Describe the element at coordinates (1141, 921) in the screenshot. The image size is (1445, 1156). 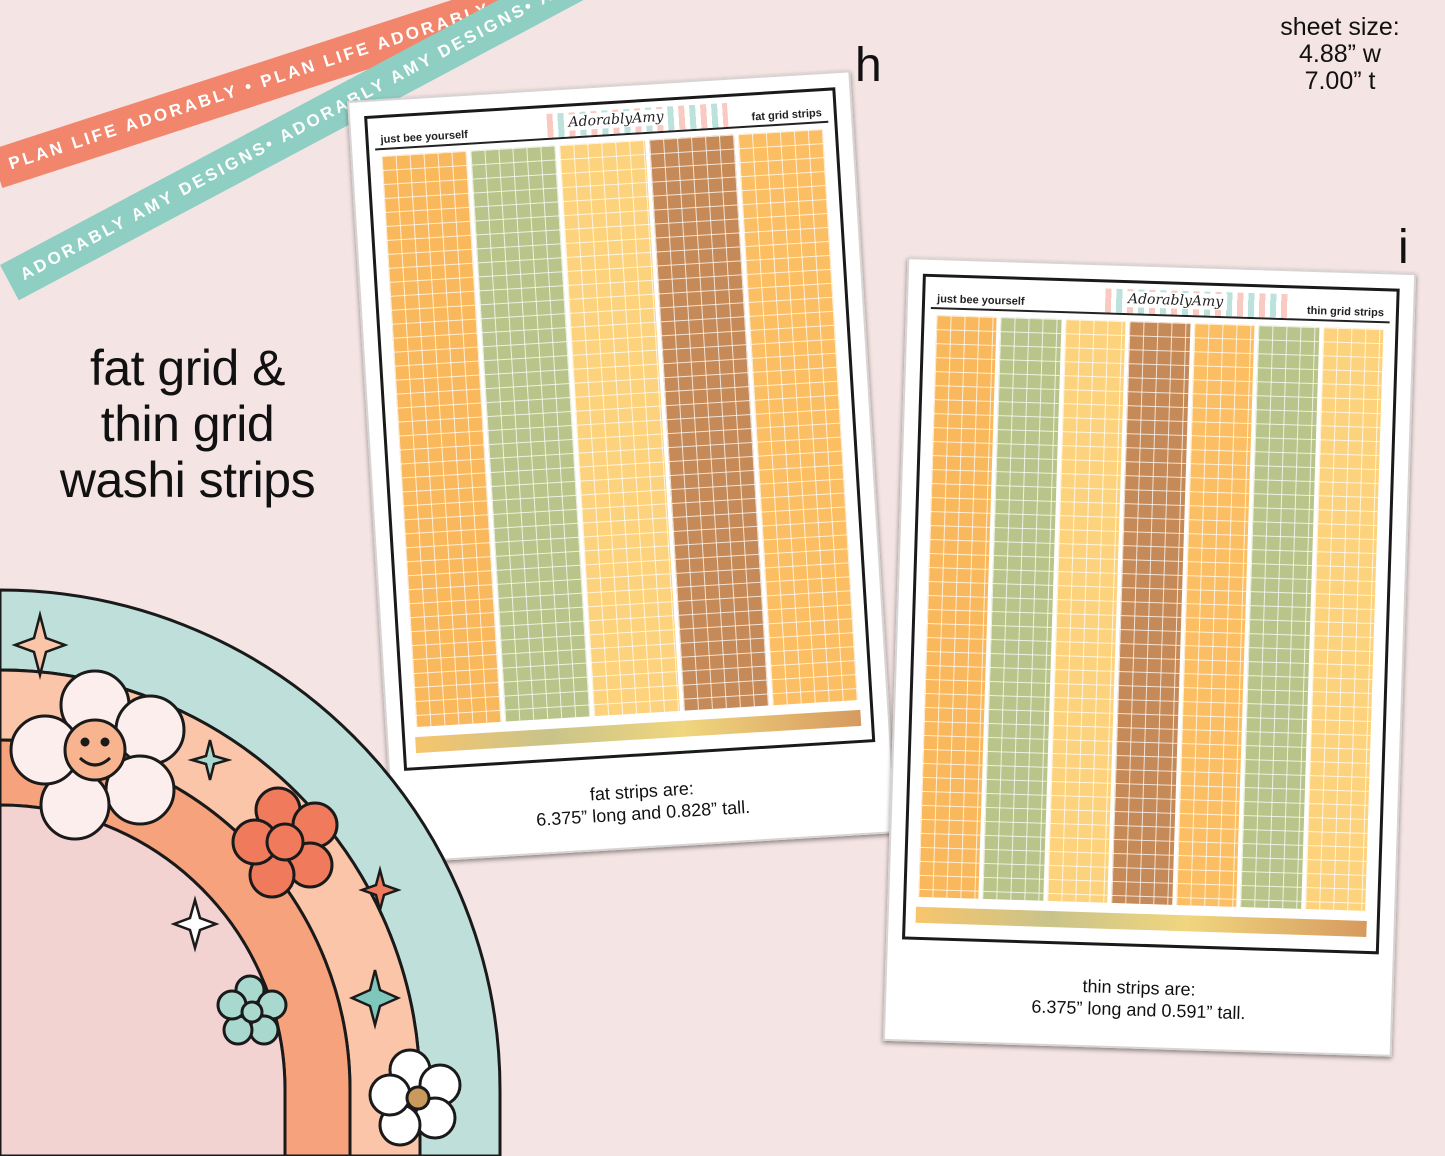
I see `sheet-i-bottom-strip` at that location.